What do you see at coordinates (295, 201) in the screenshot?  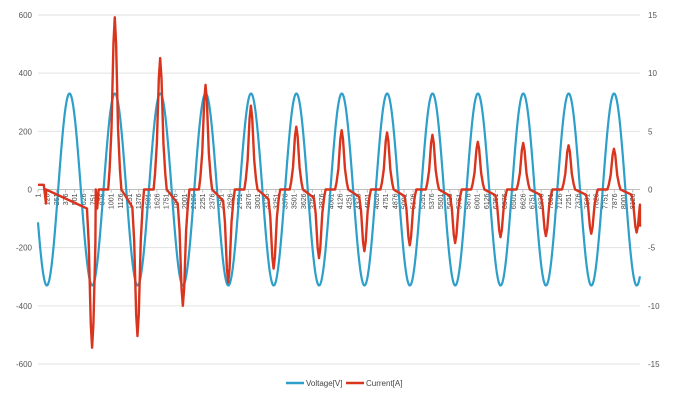 I see `x-tick-label: 3501` at bounding box center [295, 201].